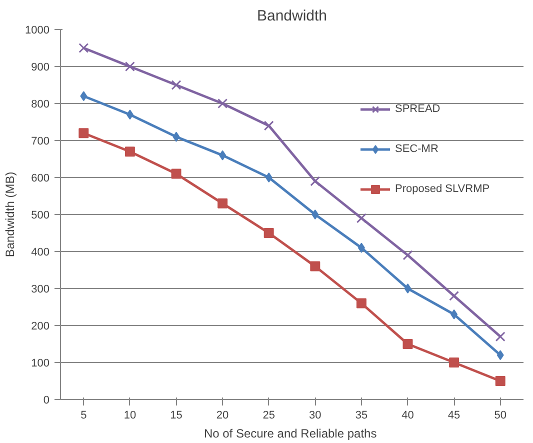 The width and height of the screenshot is (533, 443). Describe the element at coordinates (40, 142) in the screenshot. I see `y-tick-label: 700` at that location.